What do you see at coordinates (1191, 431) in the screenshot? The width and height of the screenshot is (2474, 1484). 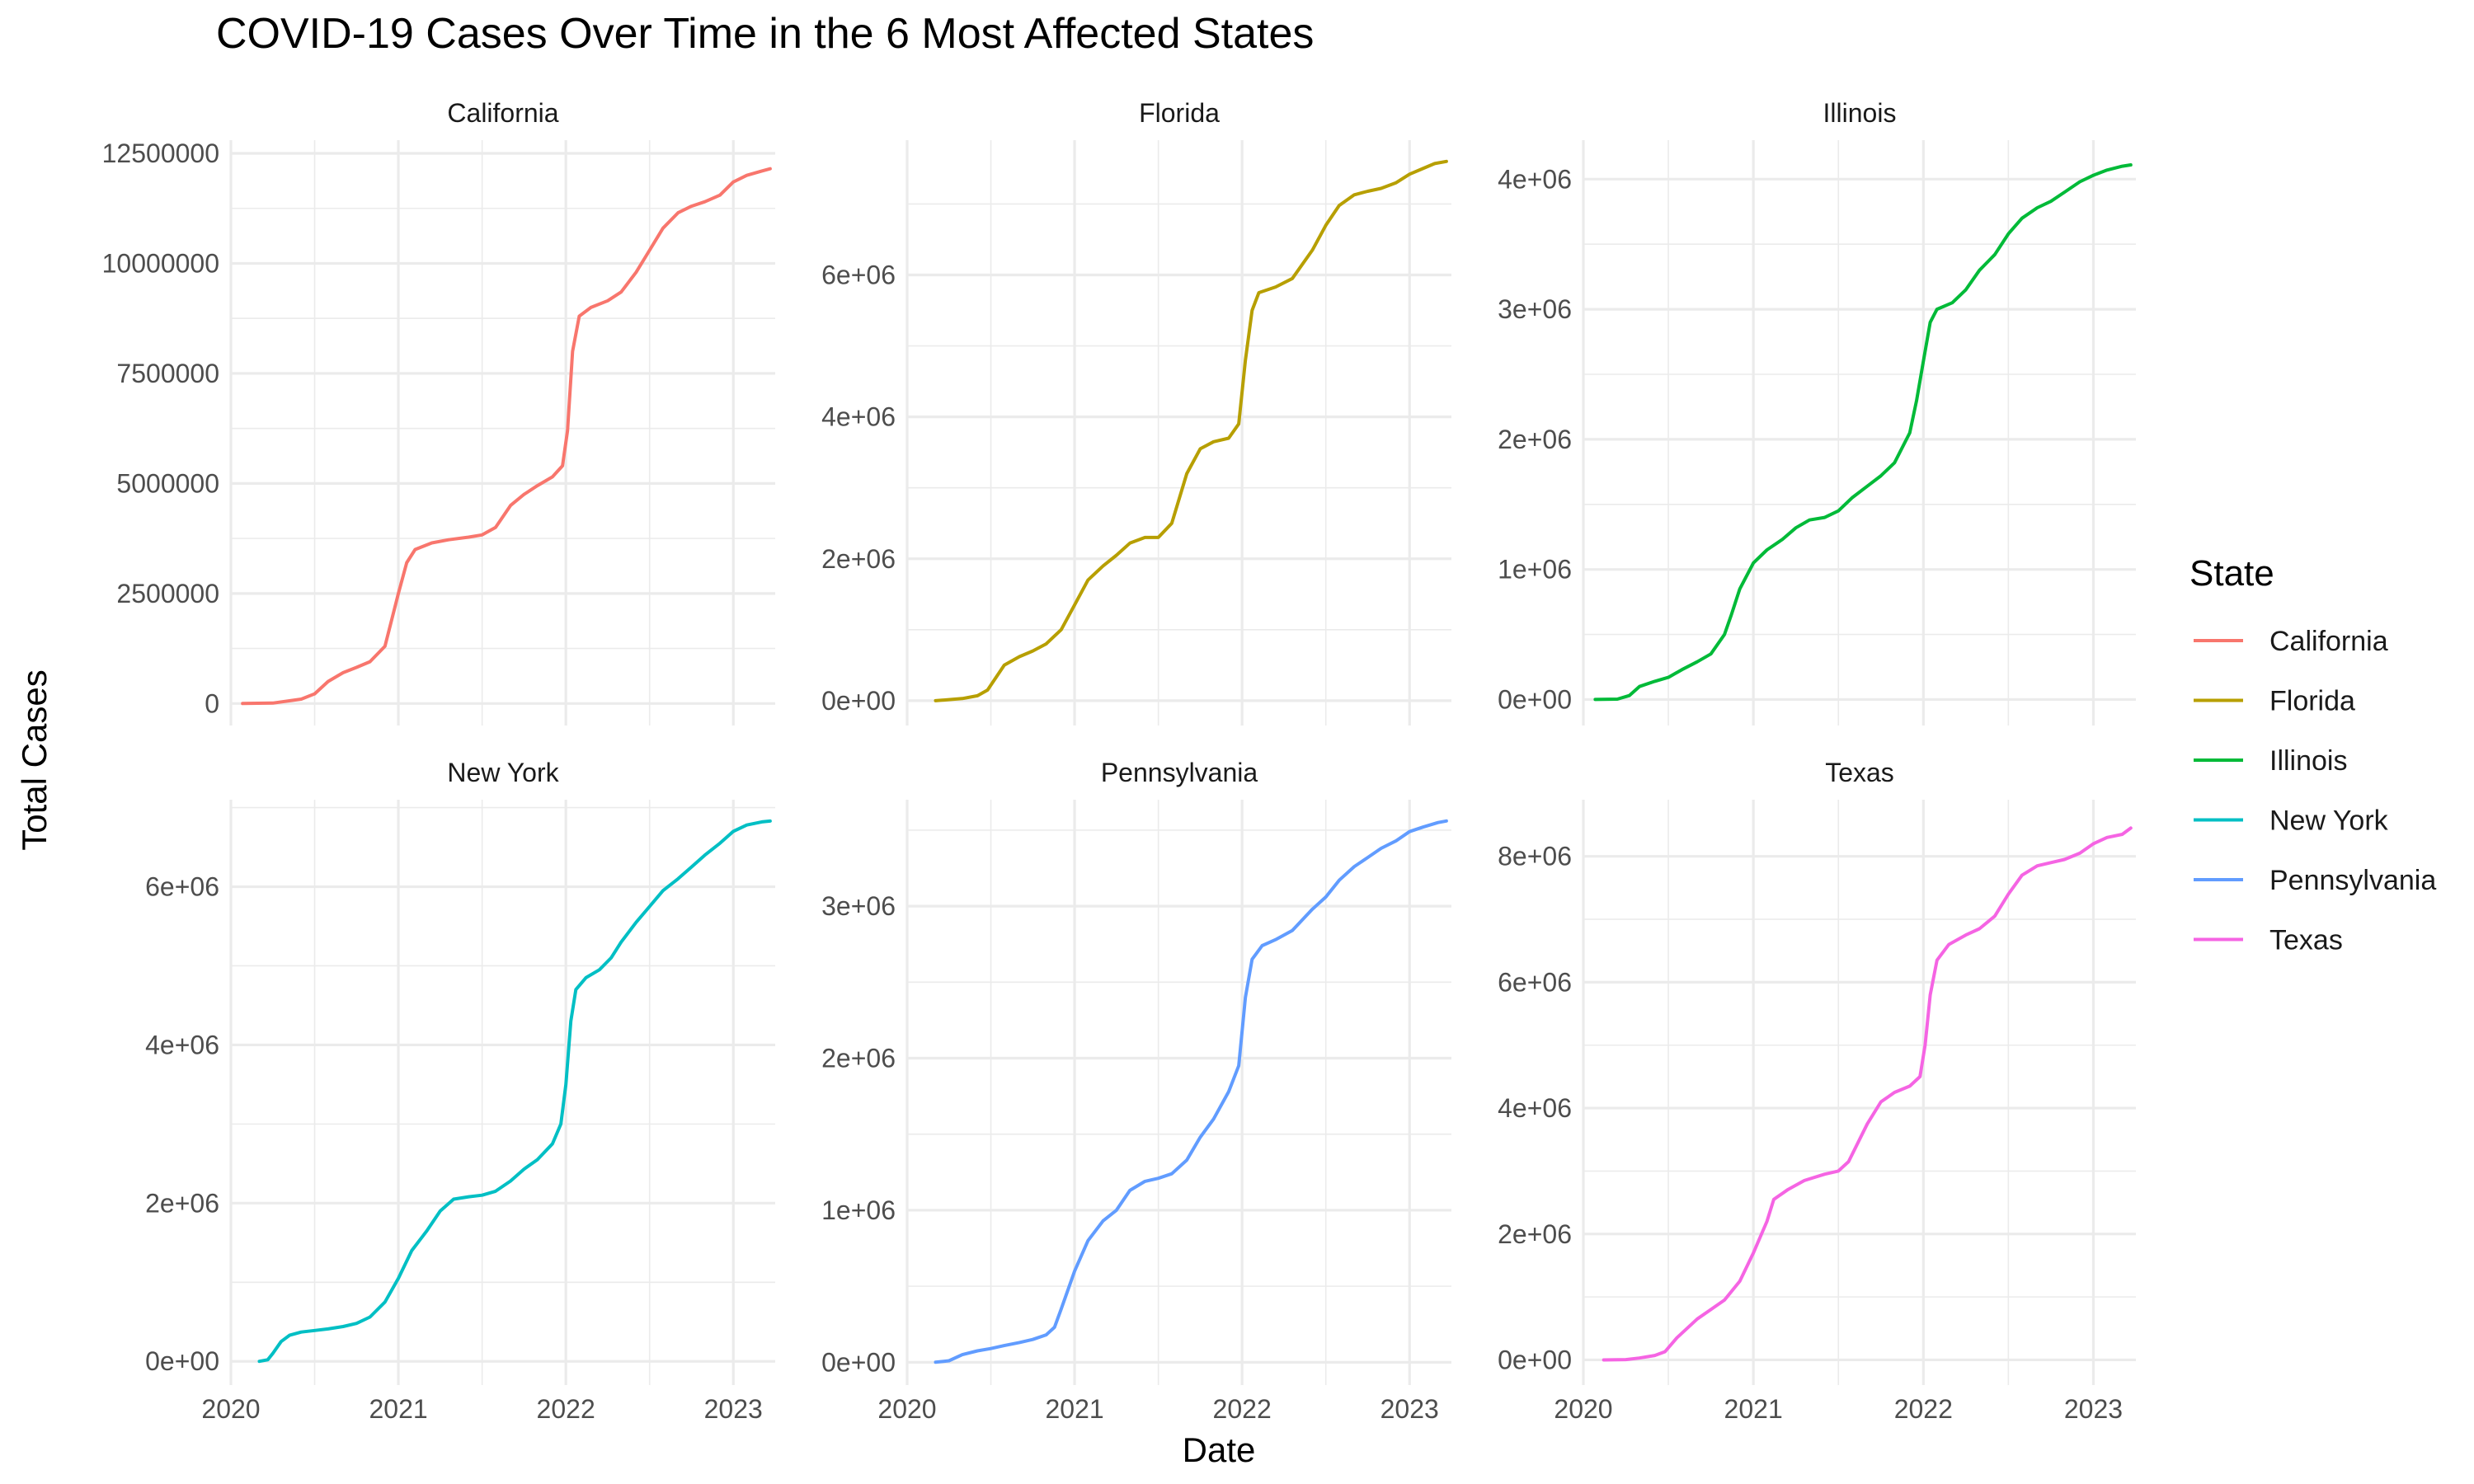 I see `series-line-florida` at bounding box center [1191, 431].